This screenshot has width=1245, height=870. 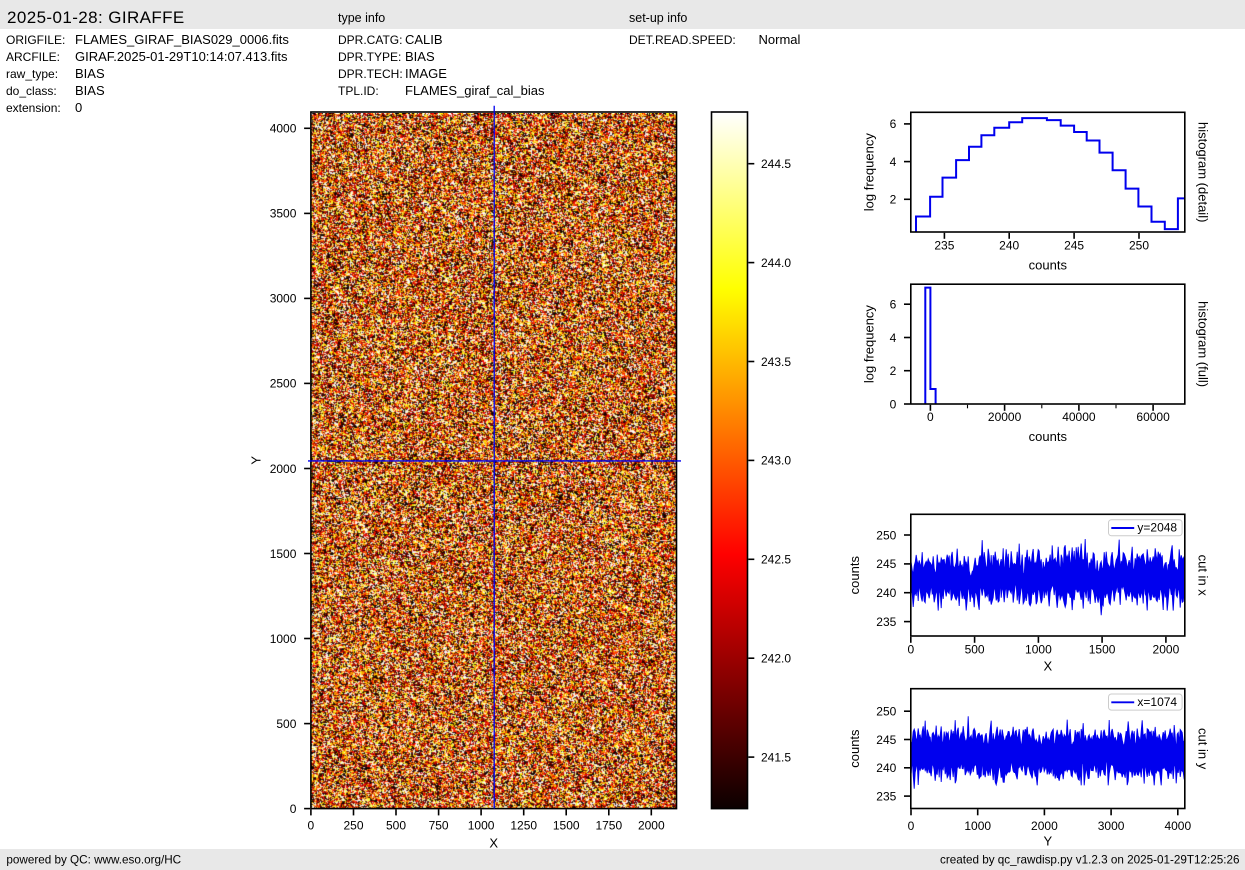 I want to click on svg-text: 243.5, so click(x=776, y=362).